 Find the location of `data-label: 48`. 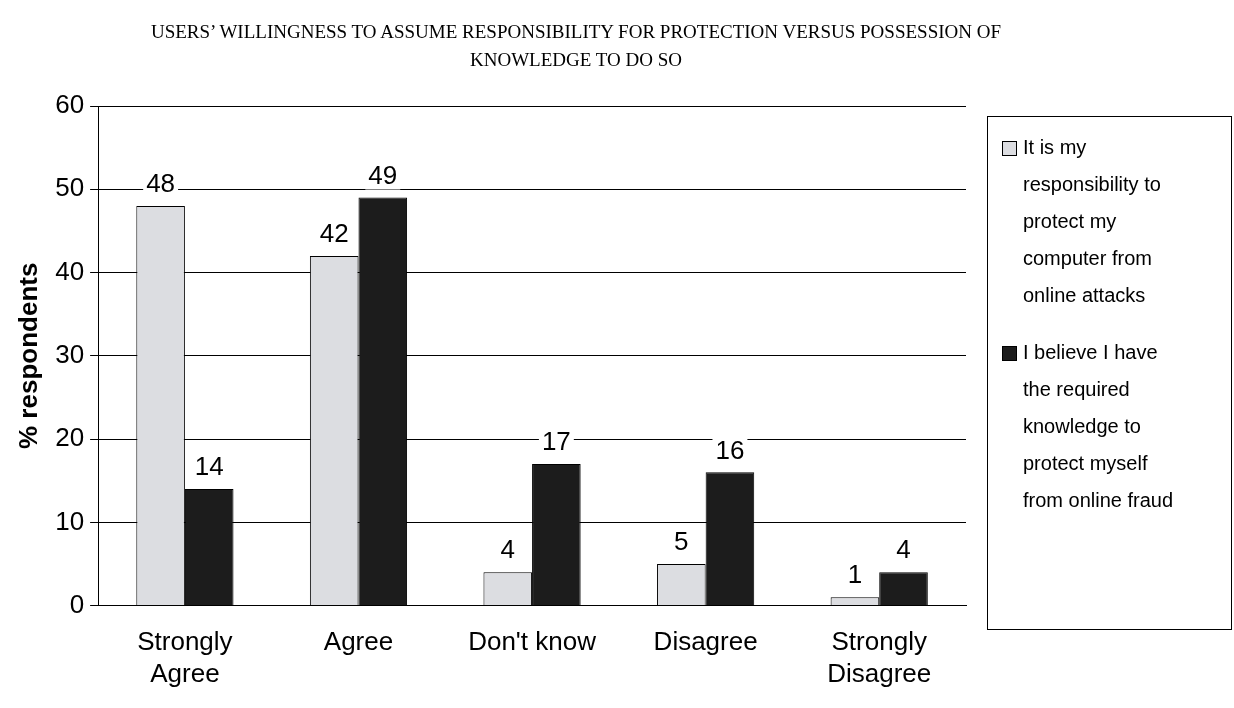

data-label: 48 is located at coordinates (161, 183).